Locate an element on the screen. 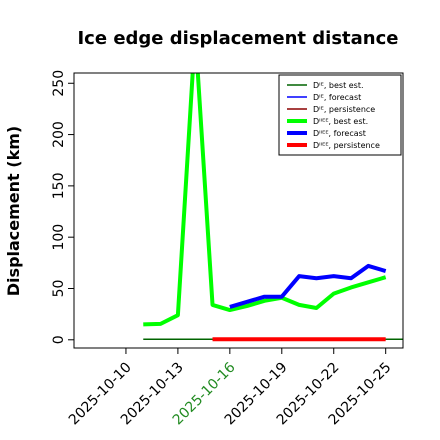 The height and width of the screenshot is (440, 440). y-tick-label: 50 is located at coordinates (59, 289).